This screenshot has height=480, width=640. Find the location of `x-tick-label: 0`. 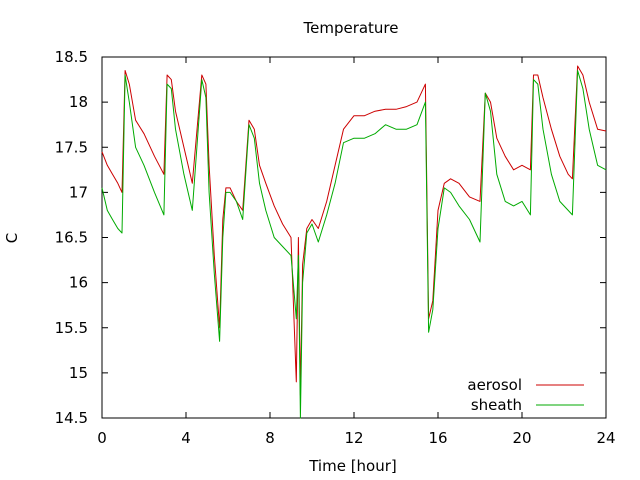

x-tick-label: 0 is located at coordinates (102, 438).